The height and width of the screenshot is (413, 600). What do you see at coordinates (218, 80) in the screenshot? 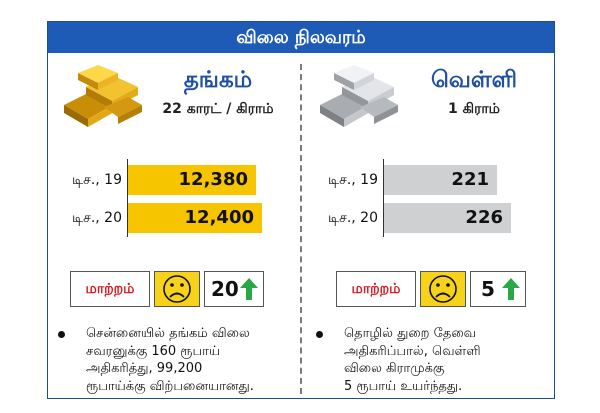
I see `gold-title: தங்கம்` at bounding box center [218, 80].